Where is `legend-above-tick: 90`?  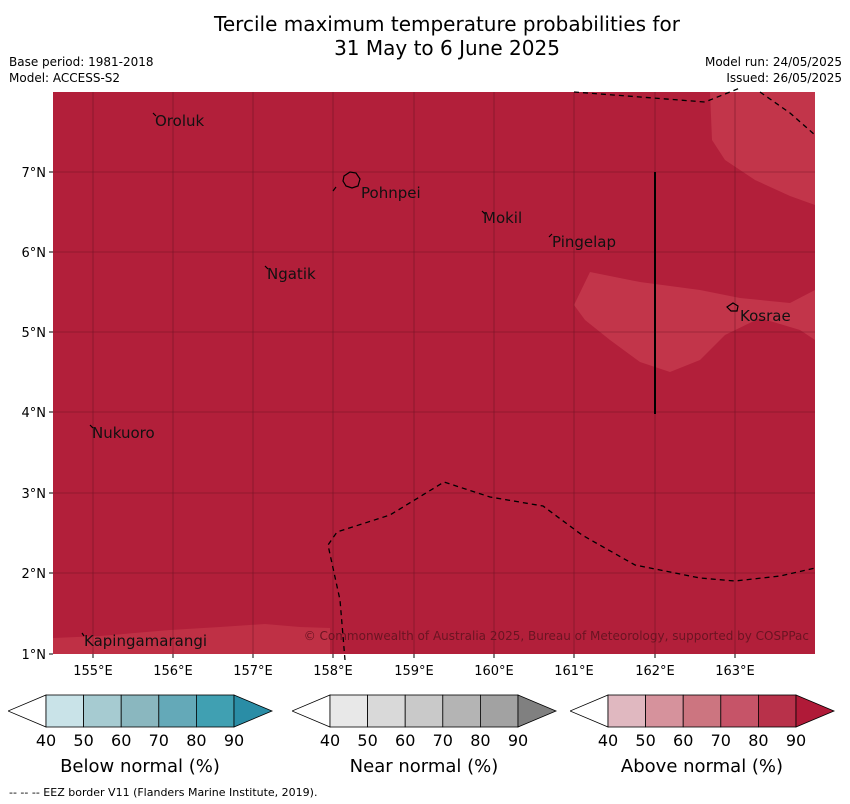 legend-above-tick: 90 is located at coordinates (796, 740).